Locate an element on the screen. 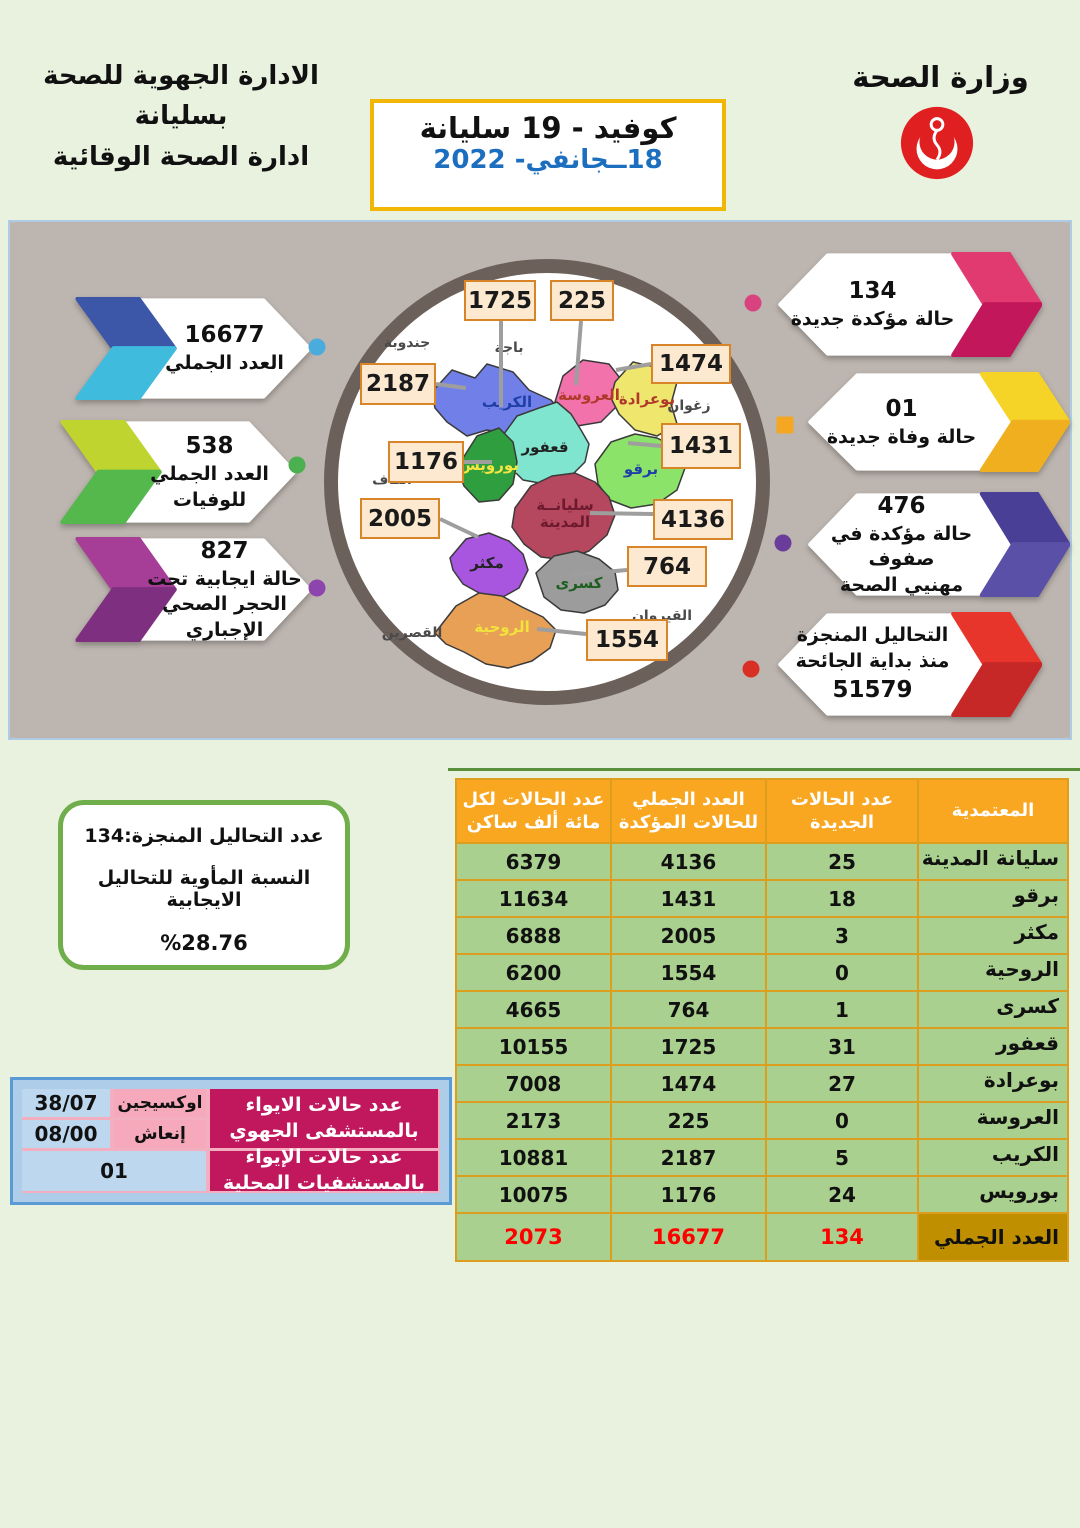 Image resolution: width=1080 pixels, height=1528 pixels. delegation-value-cell: 6888 is located at coordinates (533, 935).